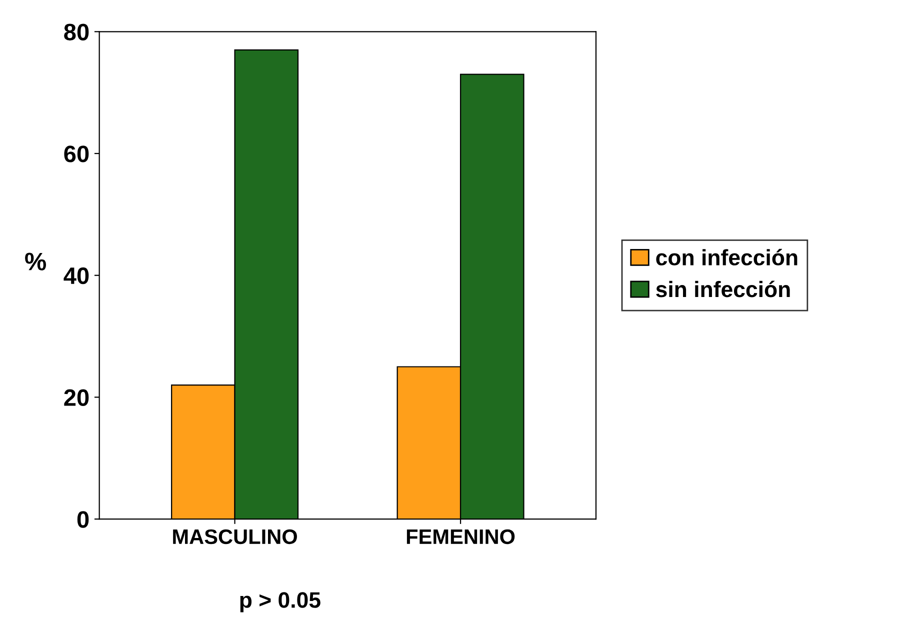 Image resolution: width=903 pixels, height=633 pixels. Describe the element at coordinates (235, 536) in the screenshot. I see `x-tick-label: MASCULINO` at that location.